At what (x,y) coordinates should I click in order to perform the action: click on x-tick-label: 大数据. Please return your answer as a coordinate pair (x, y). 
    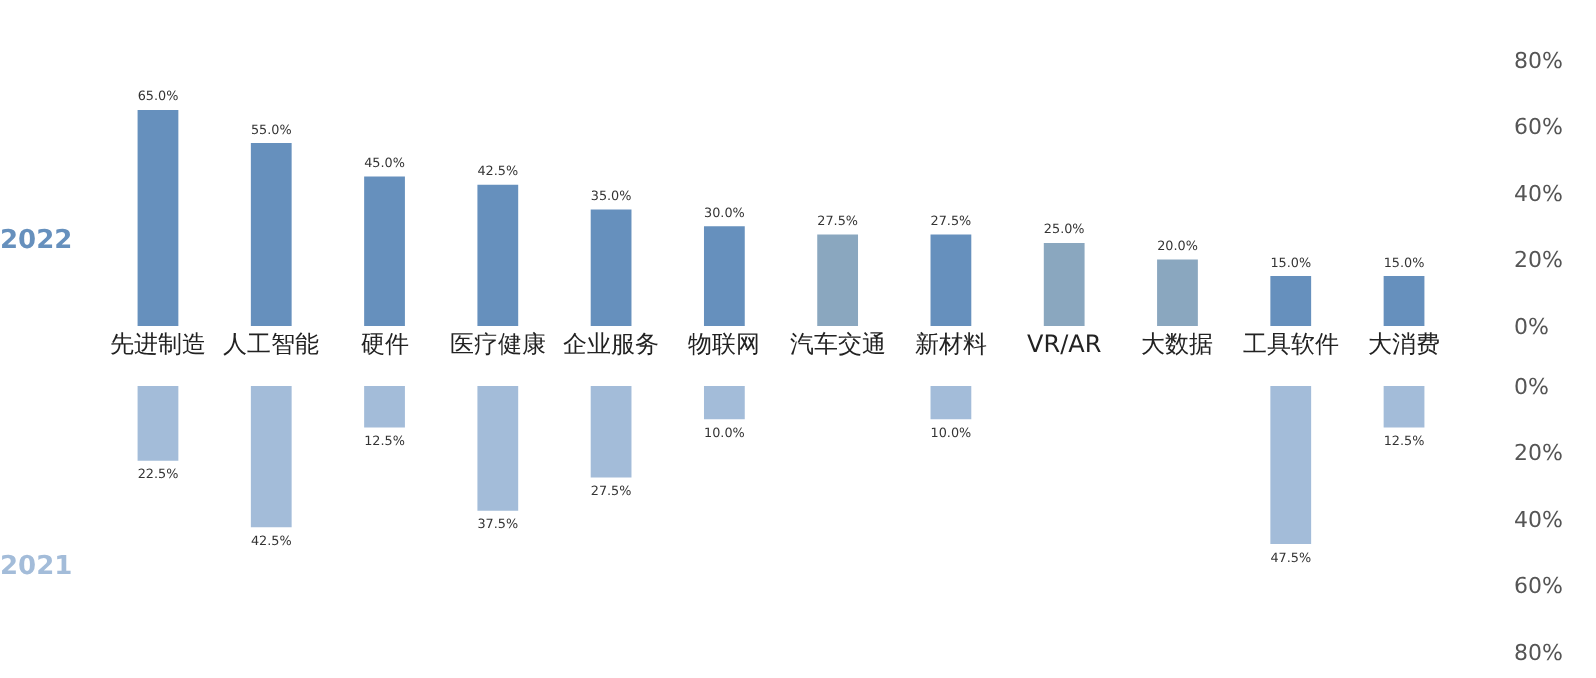
    Looking at the image, I should click on (1177, 344).